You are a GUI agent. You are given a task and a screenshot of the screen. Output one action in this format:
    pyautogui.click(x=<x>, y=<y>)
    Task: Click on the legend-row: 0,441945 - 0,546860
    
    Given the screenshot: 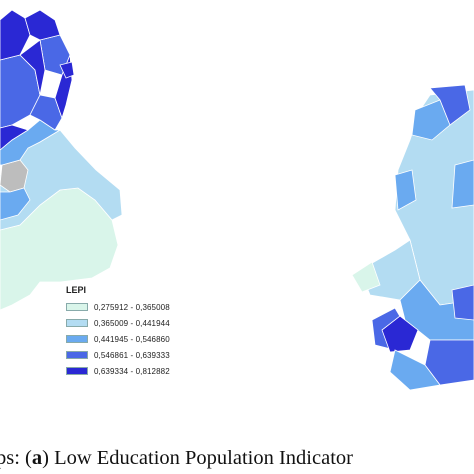 What is the action you would take?
    pyautogui.click(x=136, y=339)
    